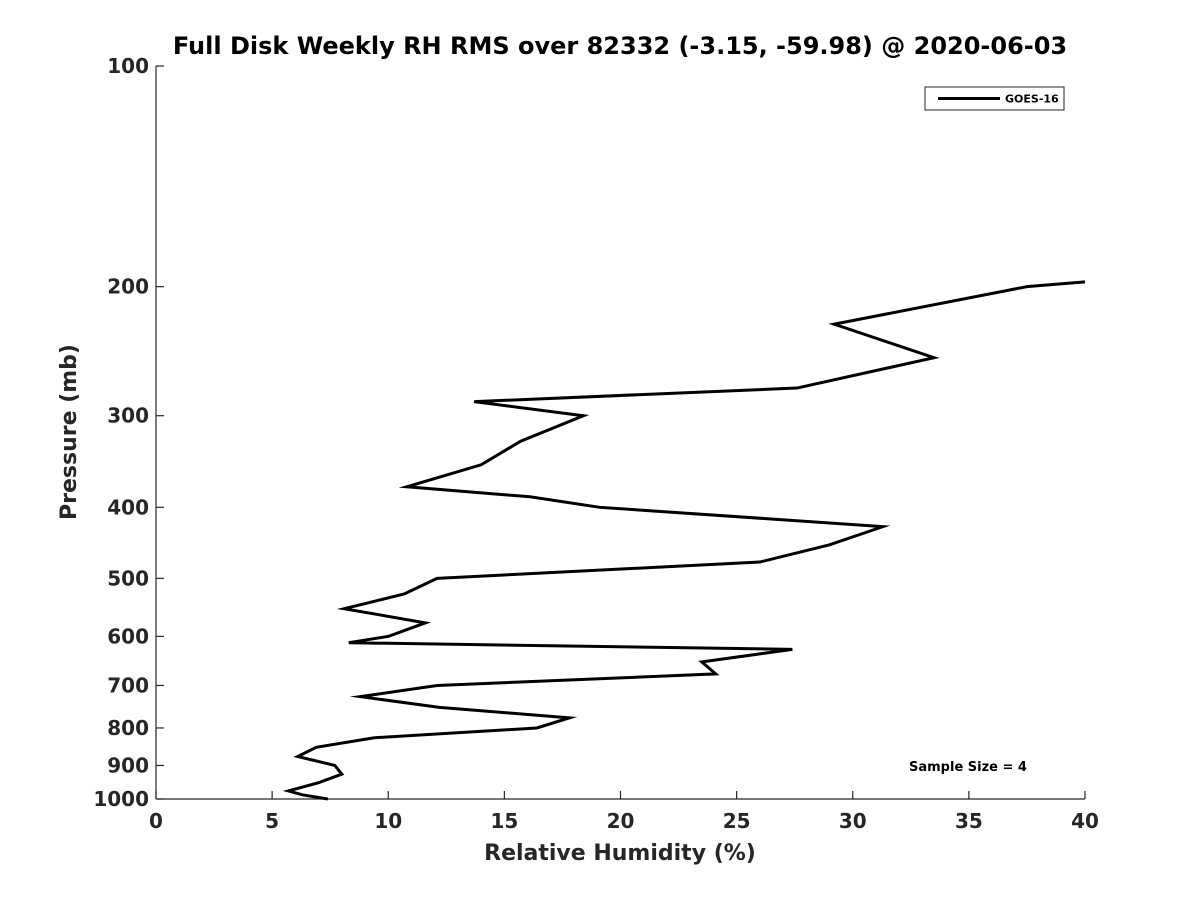 This screenshot has width=1200, height=900. I want to click on y-axis-label: Pressure (mb), so click(69, 432).